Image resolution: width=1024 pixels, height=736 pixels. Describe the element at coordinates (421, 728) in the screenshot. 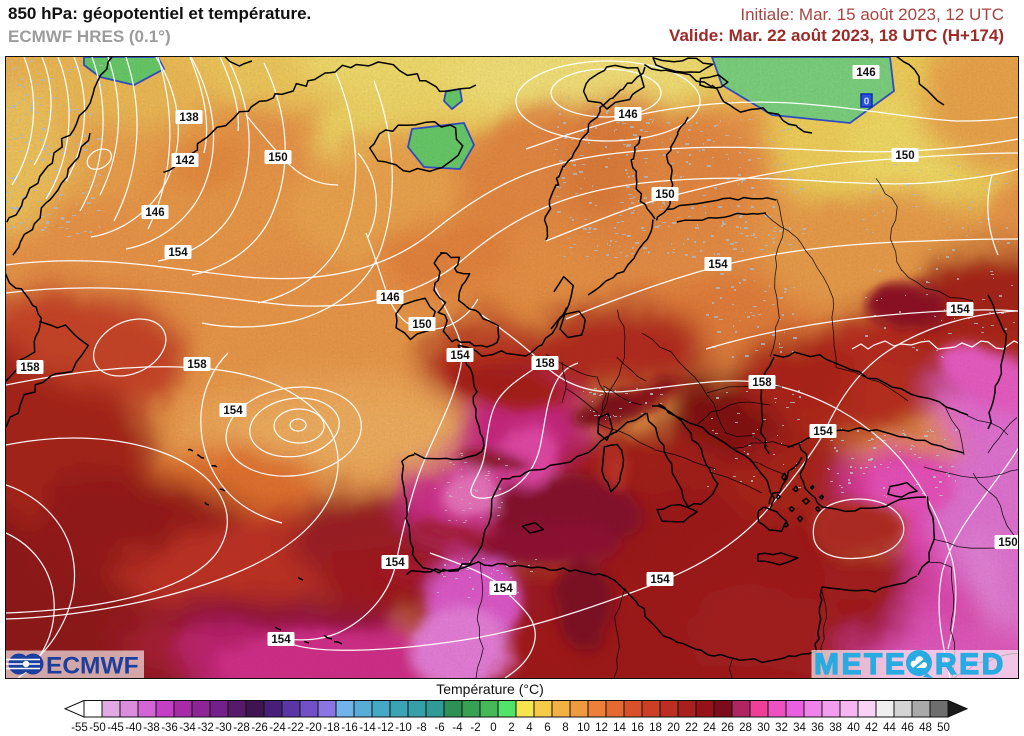

I see `svg-text: -8` at that location.